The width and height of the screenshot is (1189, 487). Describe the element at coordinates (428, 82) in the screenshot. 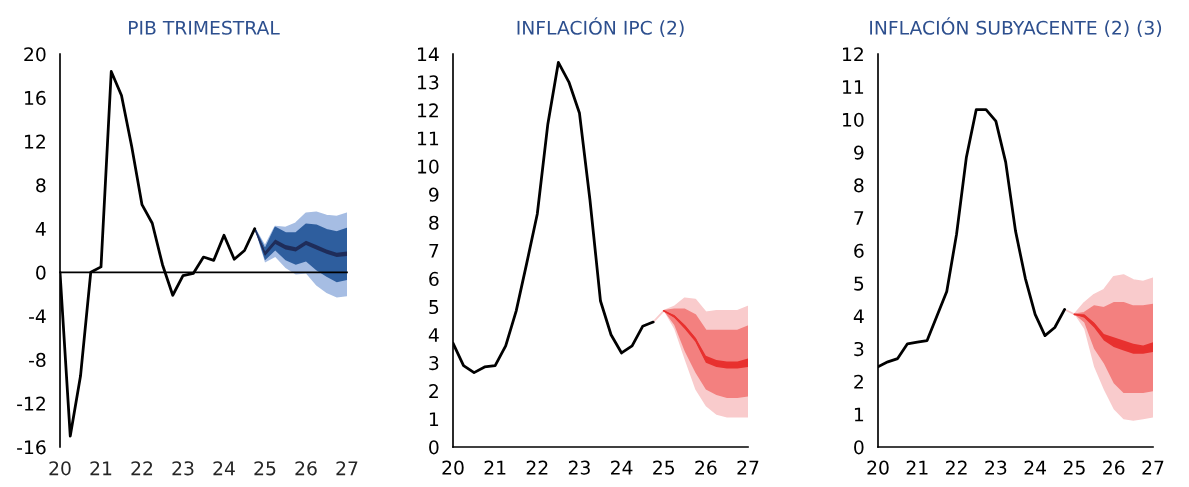

I see `y-tick-label: 13` at that location.